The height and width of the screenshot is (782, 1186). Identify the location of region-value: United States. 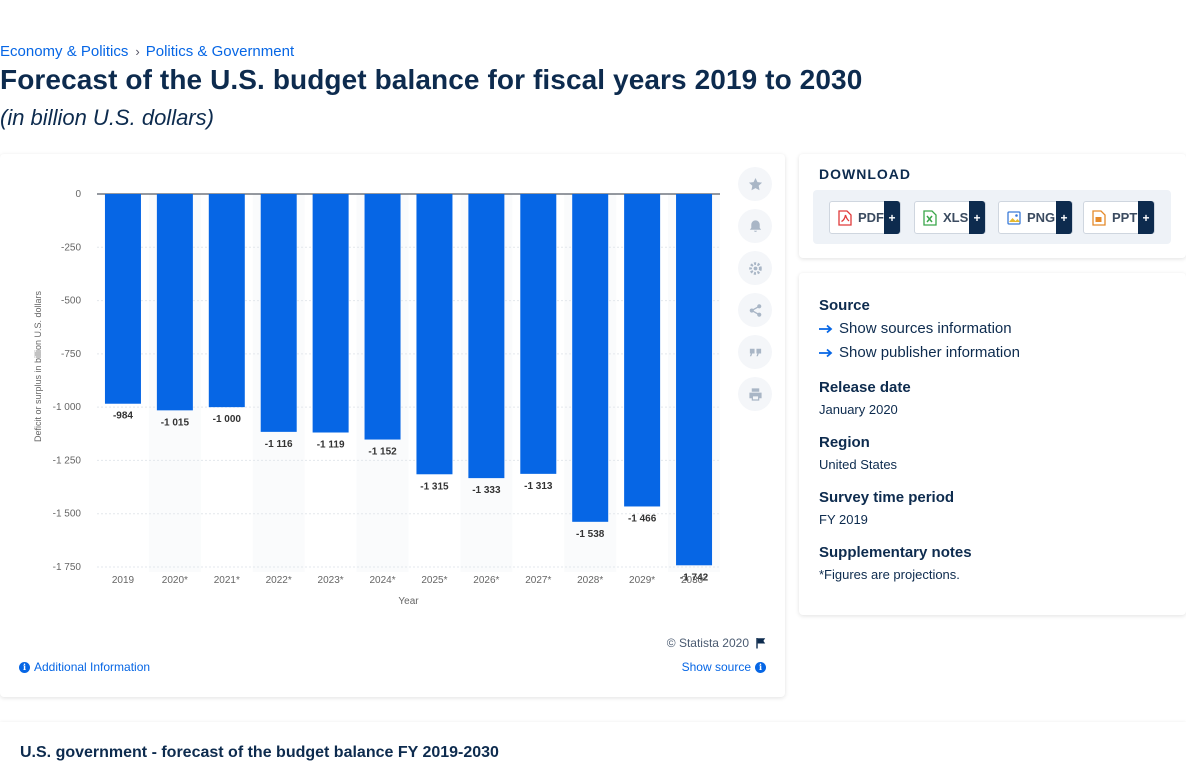
(858, 464).